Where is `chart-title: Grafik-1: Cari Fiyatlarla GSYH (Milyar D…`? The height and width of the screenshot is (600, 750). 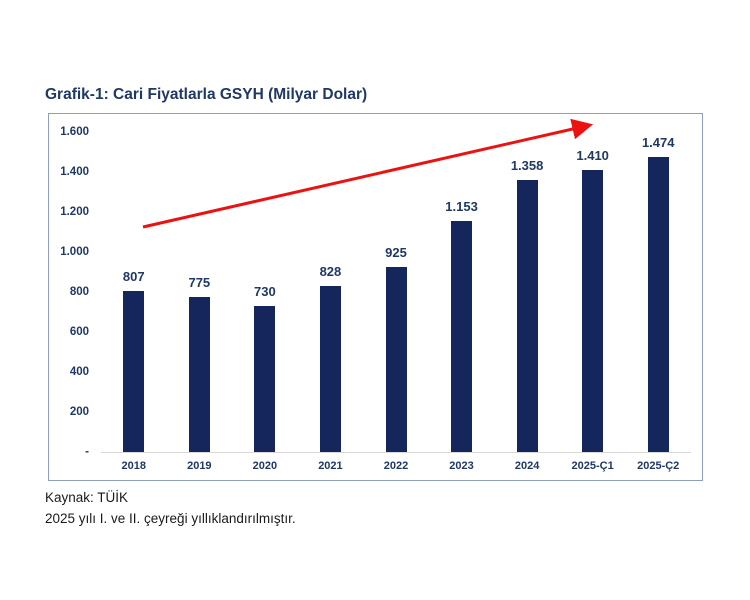 chart-title: Grafik-1: Cari Fiyatlarla GSYH (Milyar D… is located at coordinates (206, 94).